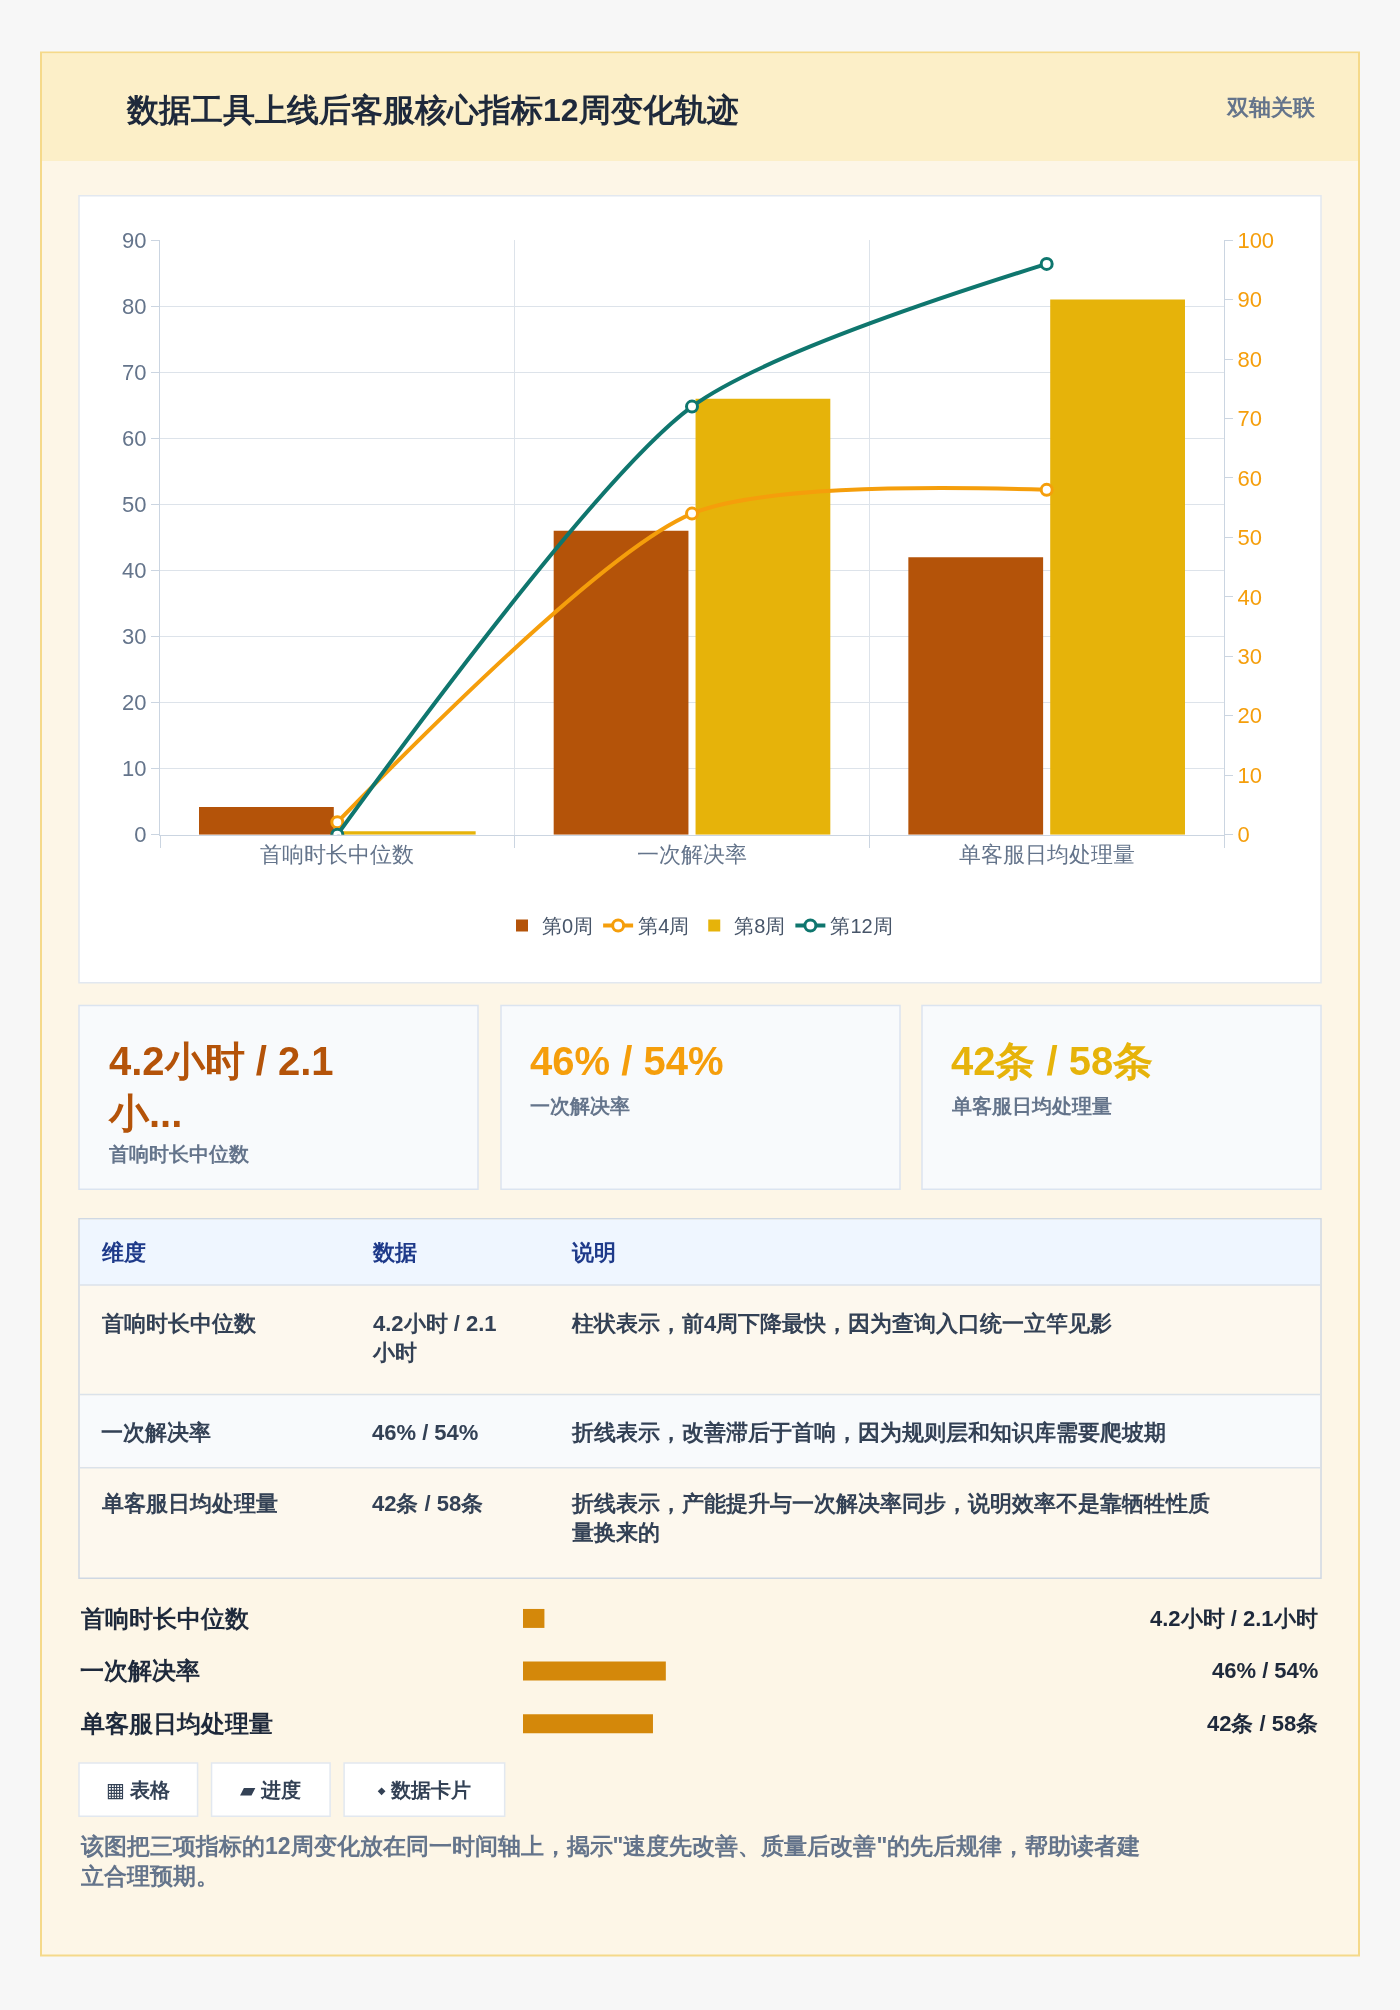 The width and height of the screenshot is (1400, 2010). I want to click on y-tick-label: 首响时长中位数, so click(165, 1618).